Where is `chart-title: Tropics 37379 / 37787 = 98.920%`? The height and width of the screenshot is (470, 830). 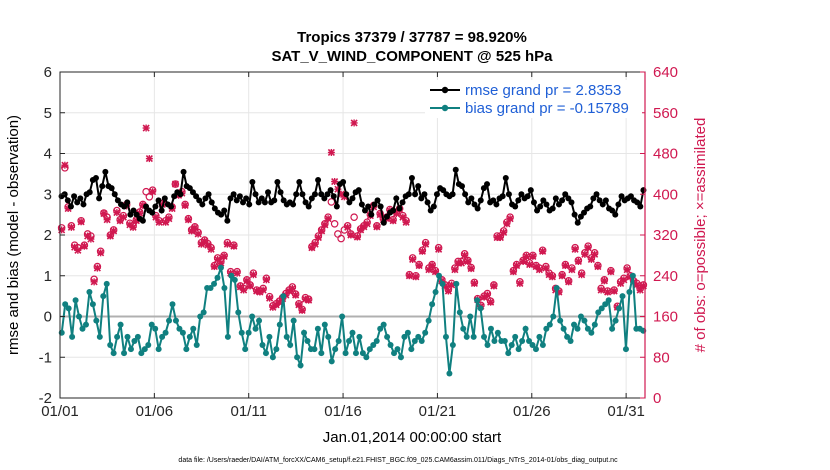
chart-title: Tropics 37379 / 37787 = 98.920% is located at coordinates (412, 37).